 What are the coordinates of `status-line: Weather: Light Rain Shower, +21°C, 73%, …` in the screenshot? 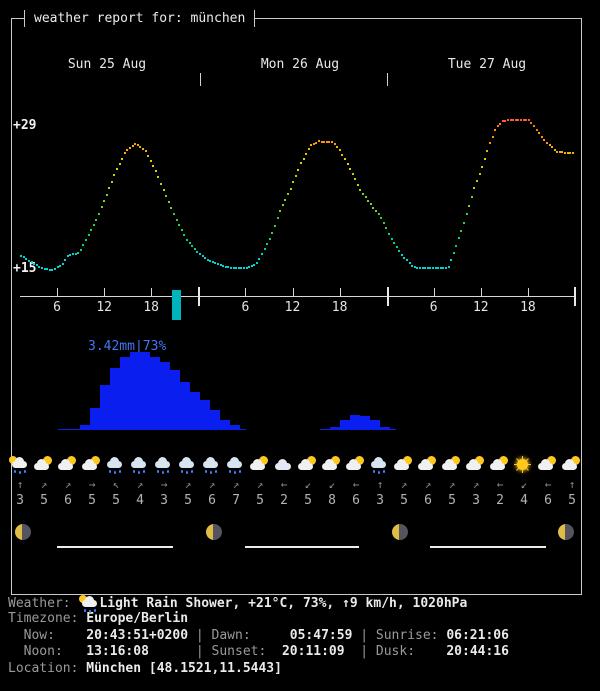 It's located at (258, 604).